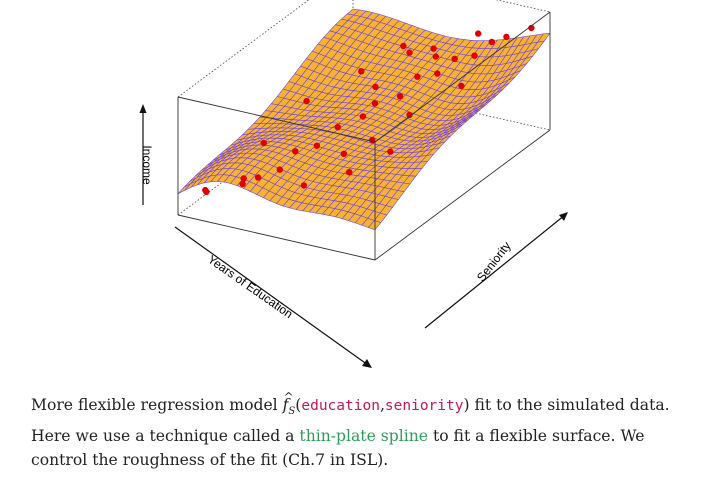  Describe the element at coordinates (298, 405) in the screenshot. I see `open-paren: (` at that location.